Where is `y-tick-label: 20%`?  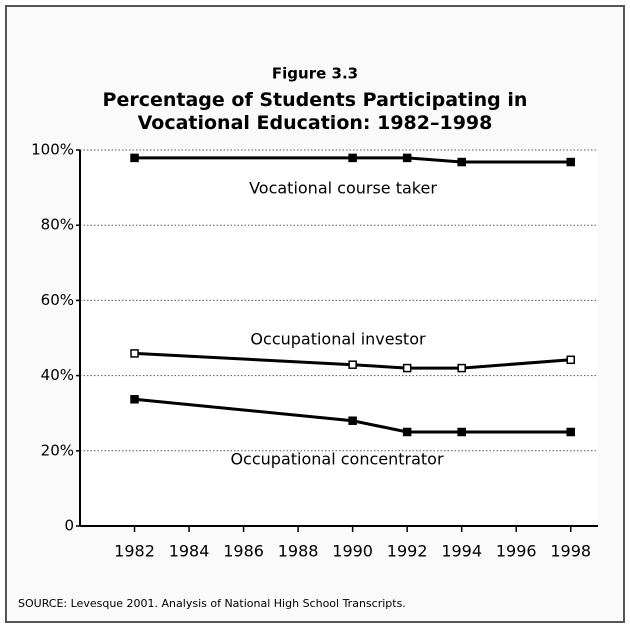 y-tick-label: 20% is located at coordinates (57, 450).